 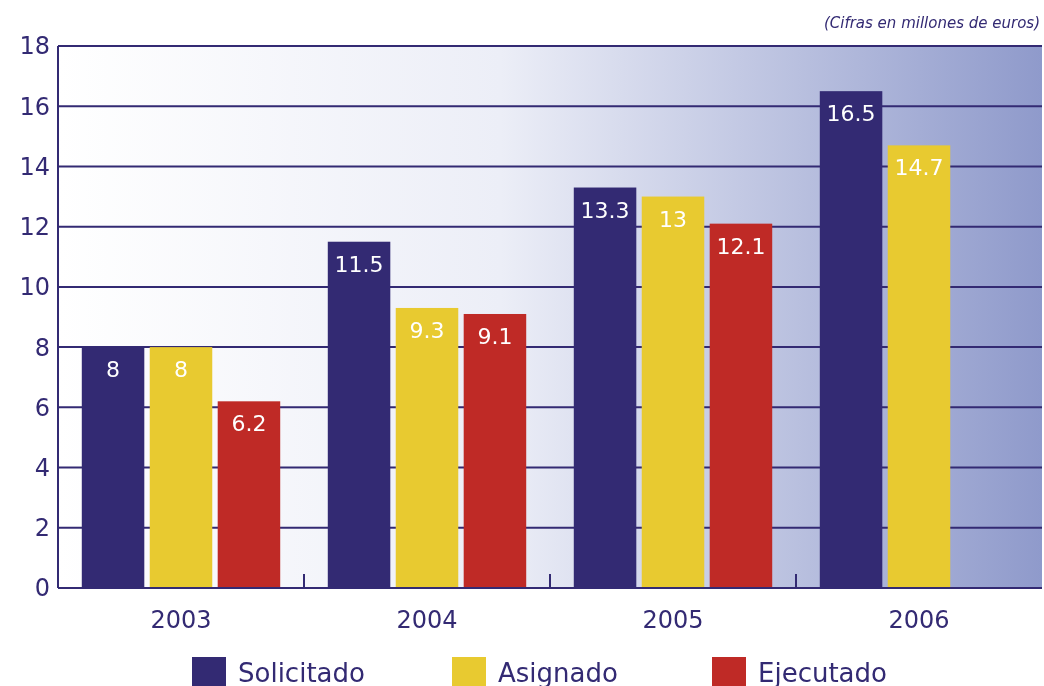 What do you see at coordinates (359, 264) in the screenshot?
I see `data-label: 11.5` at bounding box center [359, 264].